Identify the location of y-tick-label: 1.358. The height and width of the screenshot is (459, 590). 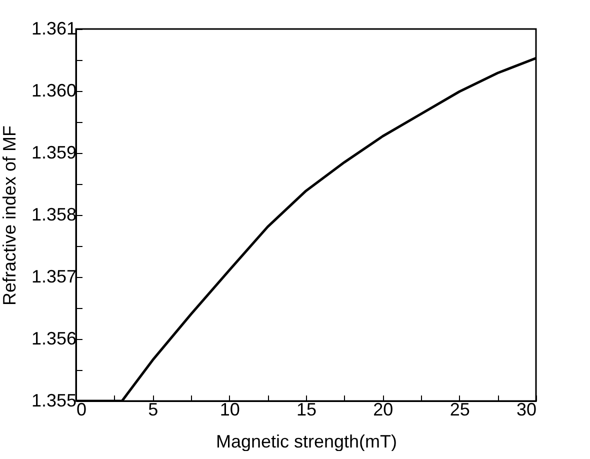
(53, 214).